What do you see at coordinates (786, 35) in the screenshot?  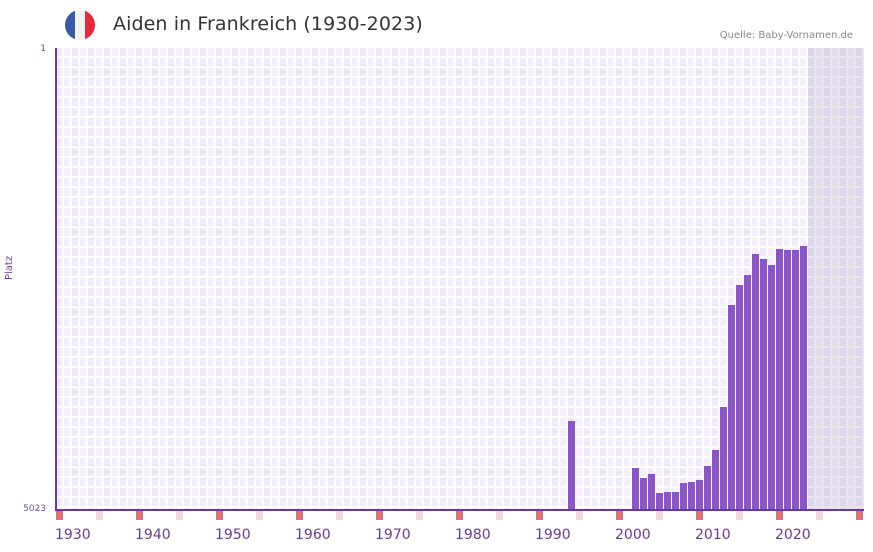 I see `source-credit: Quelle: Baby-Vornamen.de` at bounding box center [786, 35].